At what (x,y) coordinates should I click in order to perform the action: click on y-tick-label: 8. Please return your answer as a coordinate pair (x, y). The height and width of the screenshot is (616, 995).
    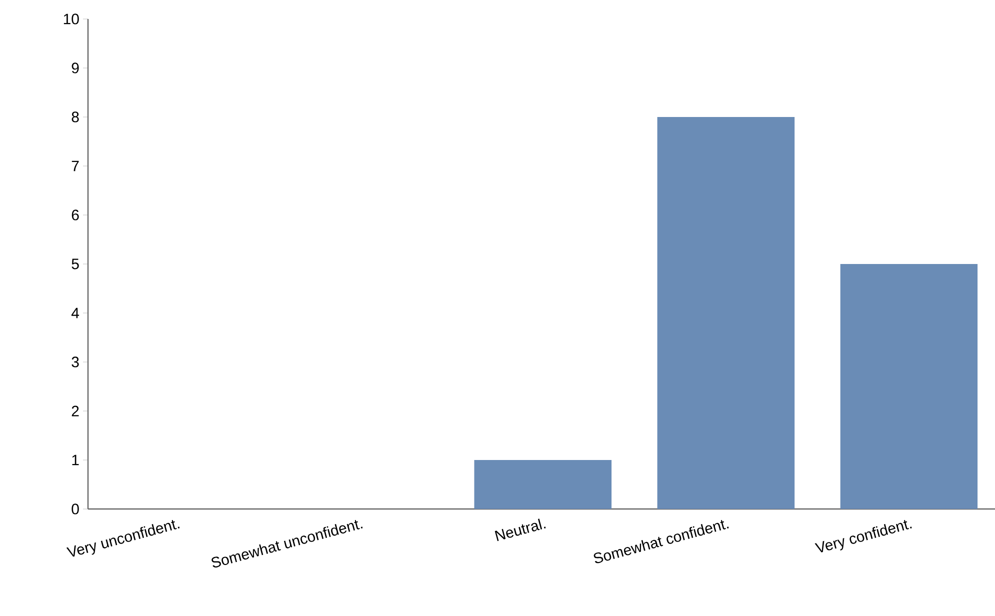
    Looking at the image, I should click on (75, 117).